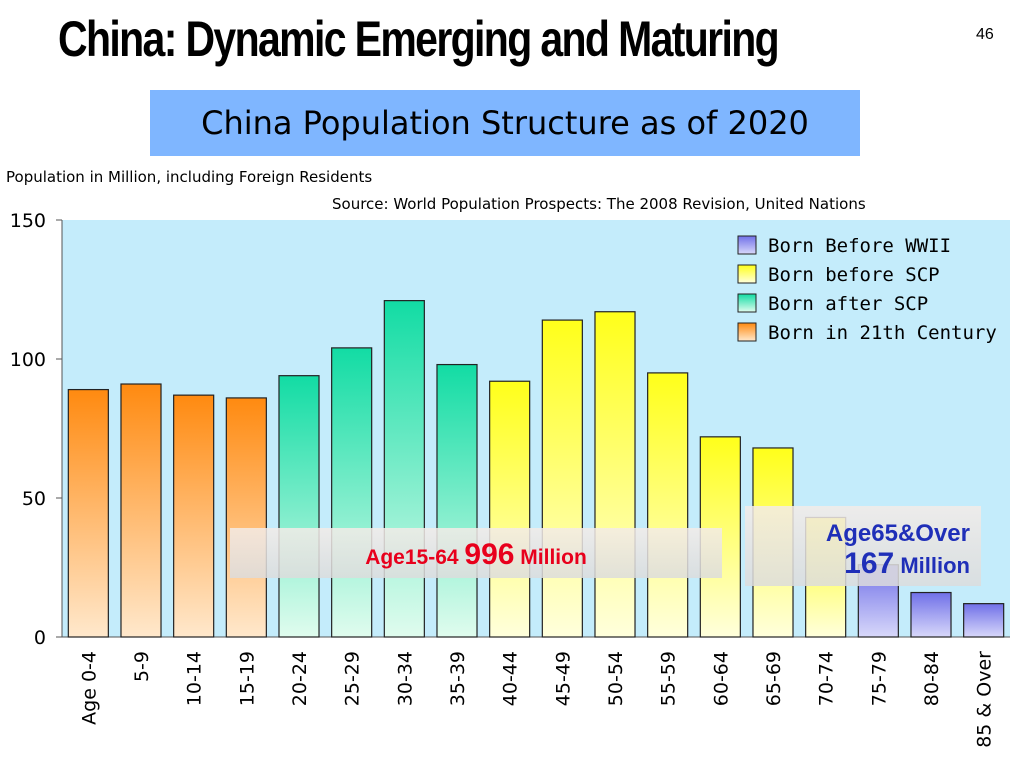  What do you see at coordinates (419, 39) in the screenshot?
I see `slide-title: China: Dynamic Emerging and Maturing` at bounding box center [419, 39].